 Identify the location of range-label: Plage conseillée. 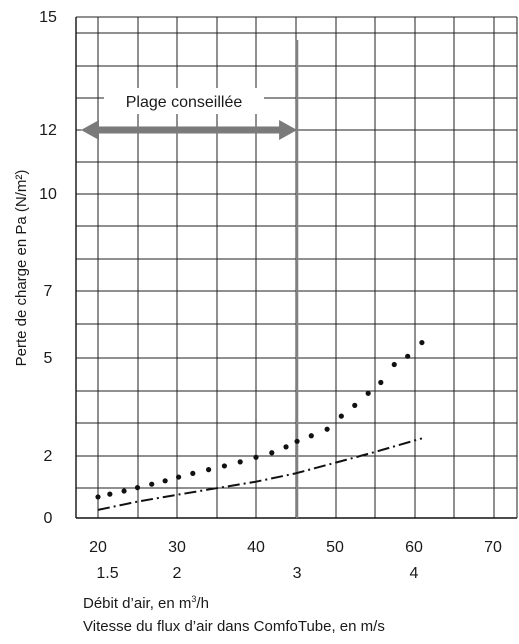
(184, 102).